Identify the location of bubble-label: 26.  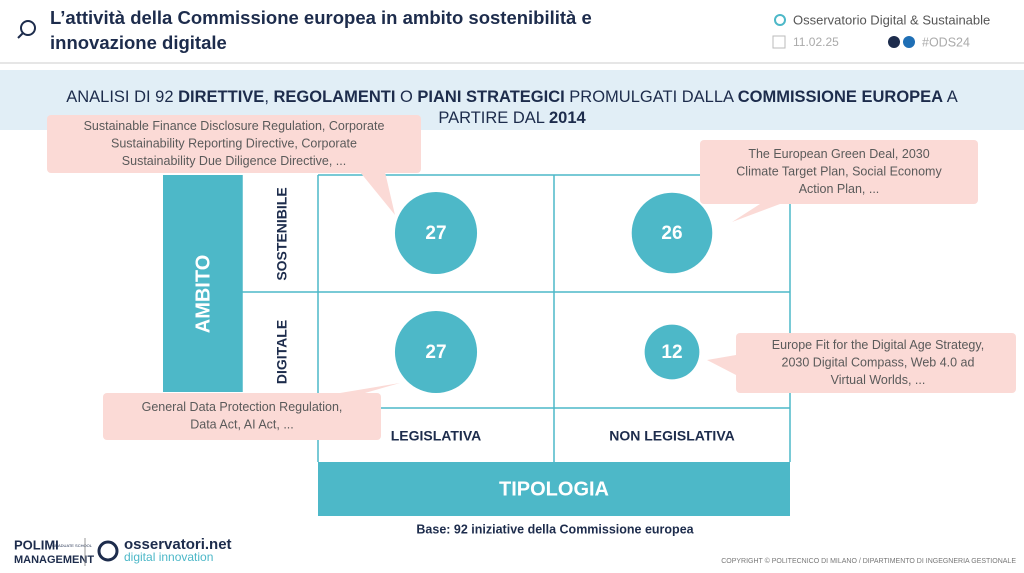
(671, 233).